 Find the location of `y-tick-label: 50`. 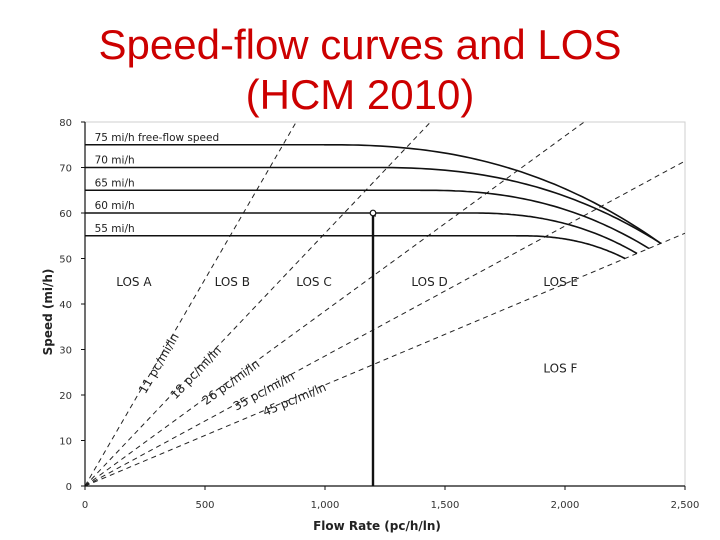

y-tick-label: 50 is located at coordinates (65, 260).